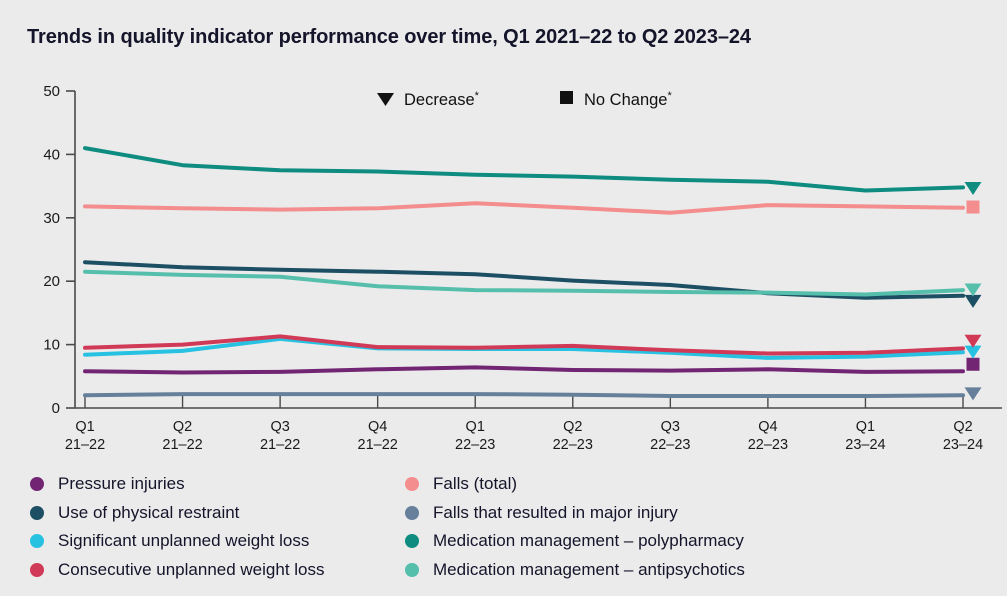  Describe the element at coordinates (973, 352) in the screenshot. I see `decrease-marker-icon-significant-weight-loss` at that location.